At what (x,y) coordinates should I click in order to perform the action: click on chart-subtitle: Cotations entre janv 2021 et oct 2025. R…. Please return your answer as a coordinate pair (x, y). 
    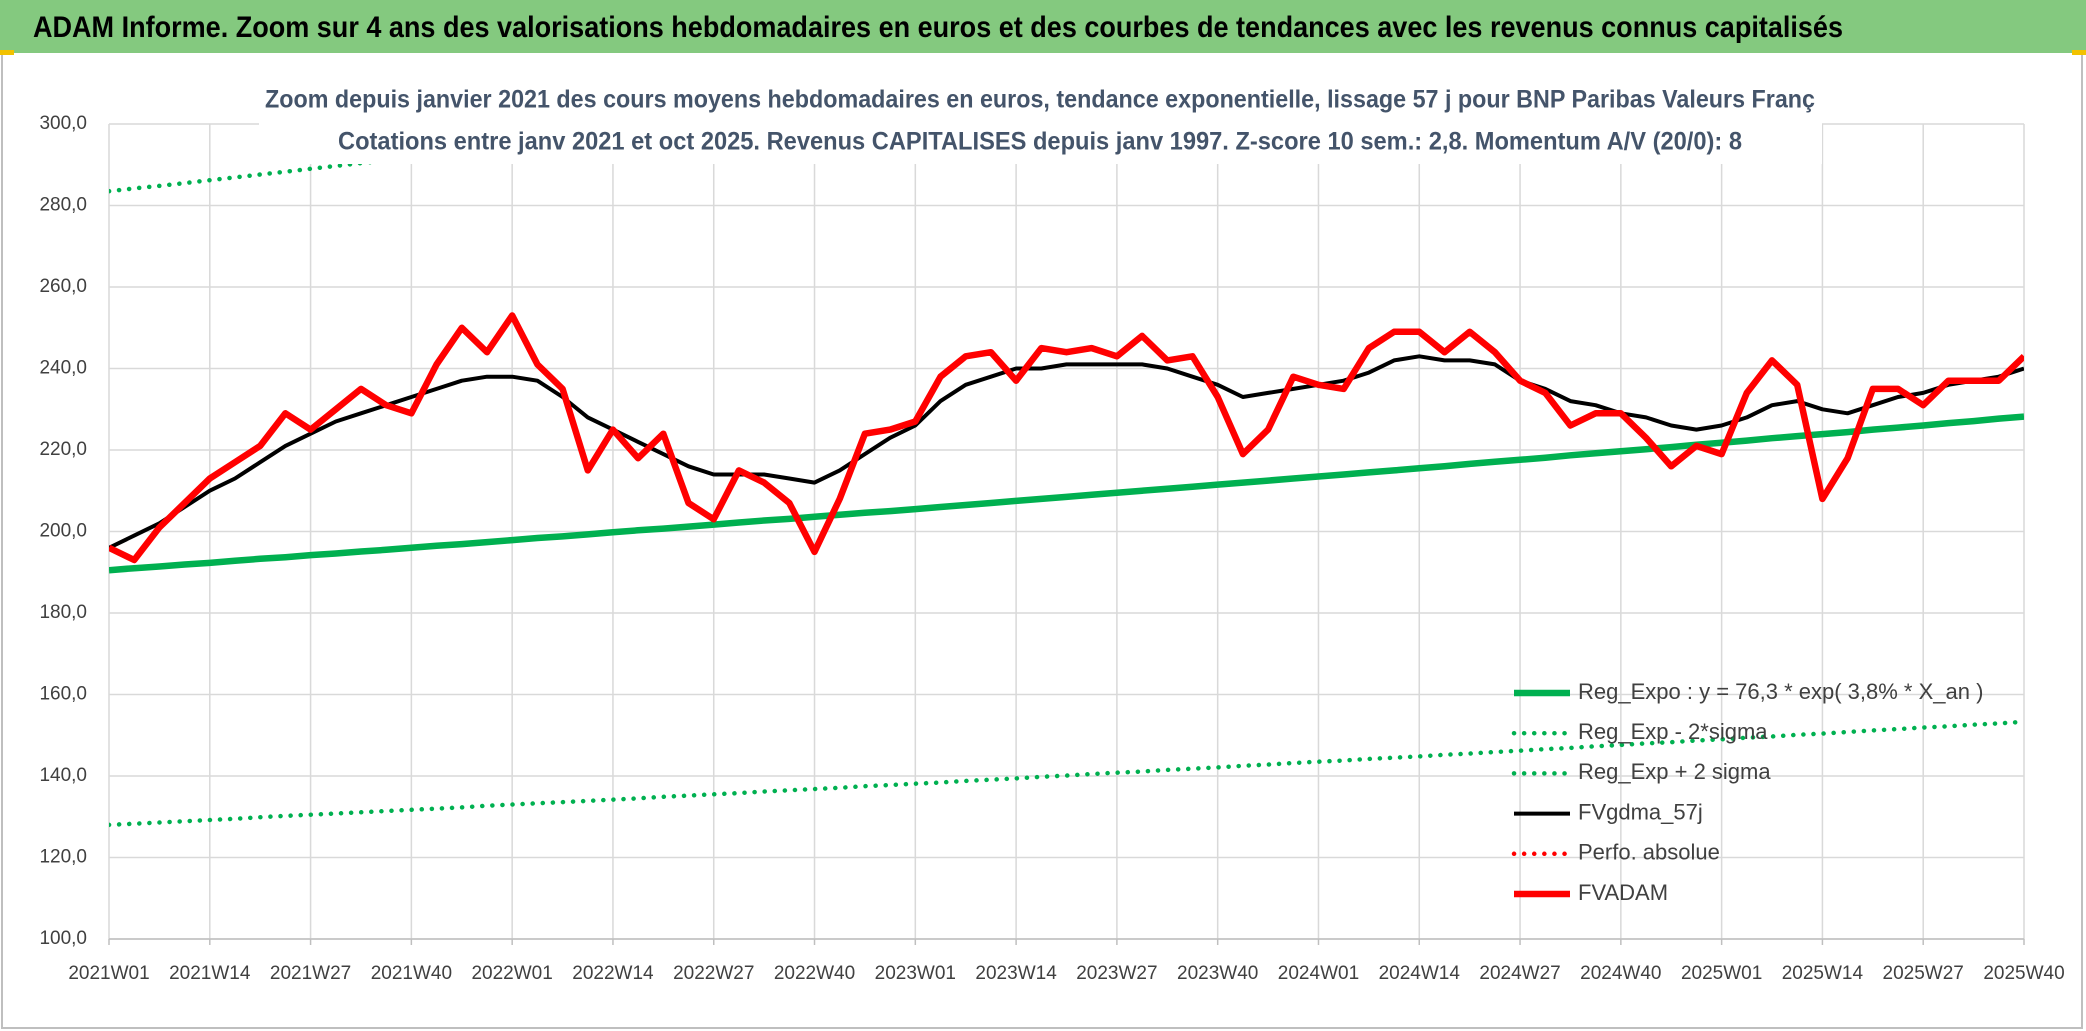
    Looking at the image, I should click on (1040, 142).